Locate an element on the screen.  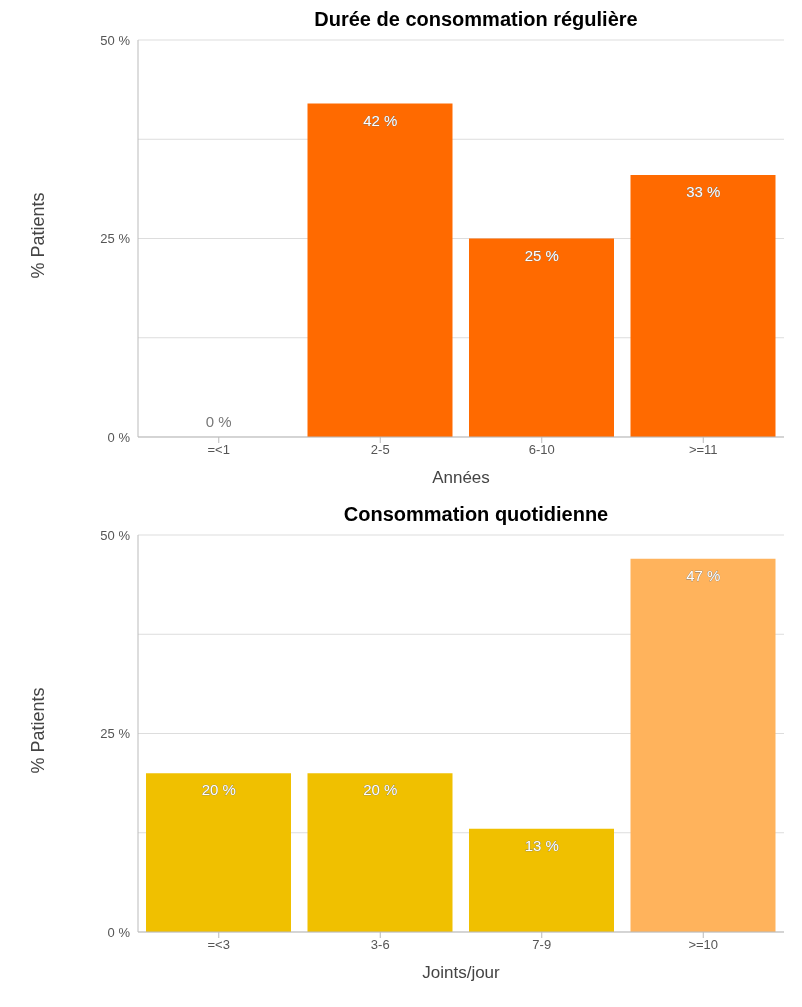
x-tick-label: =<1 is located at coordinates (218, 450).